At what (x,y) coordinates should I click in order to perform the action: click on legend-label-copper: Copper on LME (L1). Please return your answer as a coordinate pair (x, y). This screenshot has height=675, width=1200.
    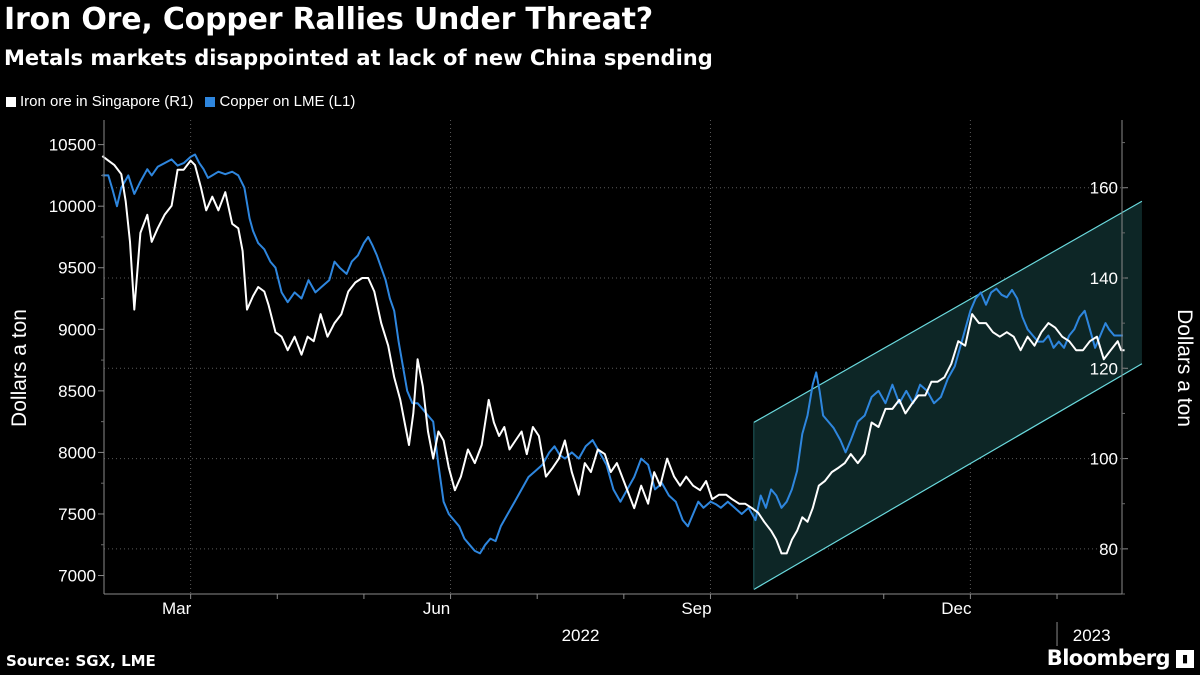
    Looking at the image, I should click on (287, 101).